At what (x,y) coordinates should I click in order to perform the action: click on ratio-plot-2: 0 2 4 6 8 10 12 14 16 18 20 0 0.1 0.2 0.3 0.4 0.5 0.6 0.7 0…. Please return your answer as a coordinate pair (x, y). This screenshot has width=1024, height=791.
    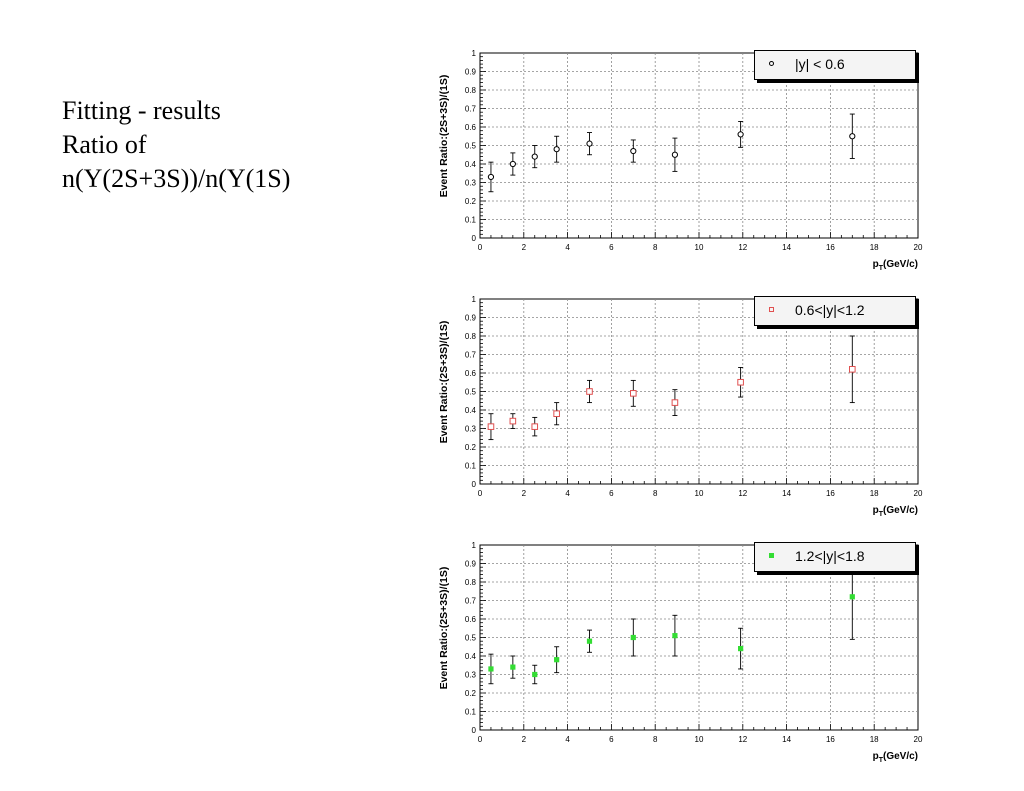
    Looking at the image, I should click on (680, 406).